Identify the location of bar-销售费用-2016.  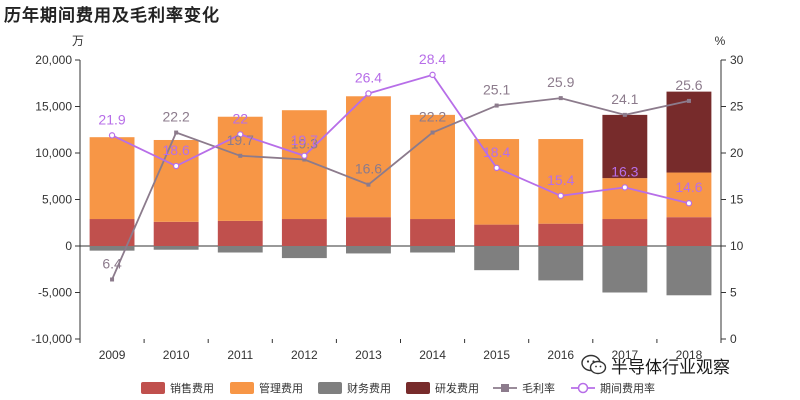
(561, 234).